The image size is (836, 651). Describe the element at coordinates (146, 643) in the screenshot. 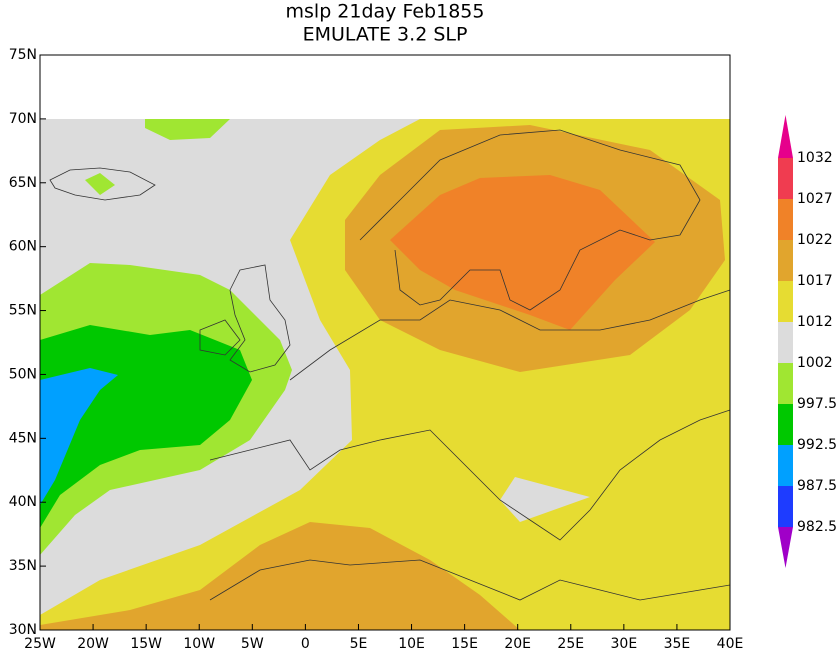

I see `x-tick-label: 15W` at that location.